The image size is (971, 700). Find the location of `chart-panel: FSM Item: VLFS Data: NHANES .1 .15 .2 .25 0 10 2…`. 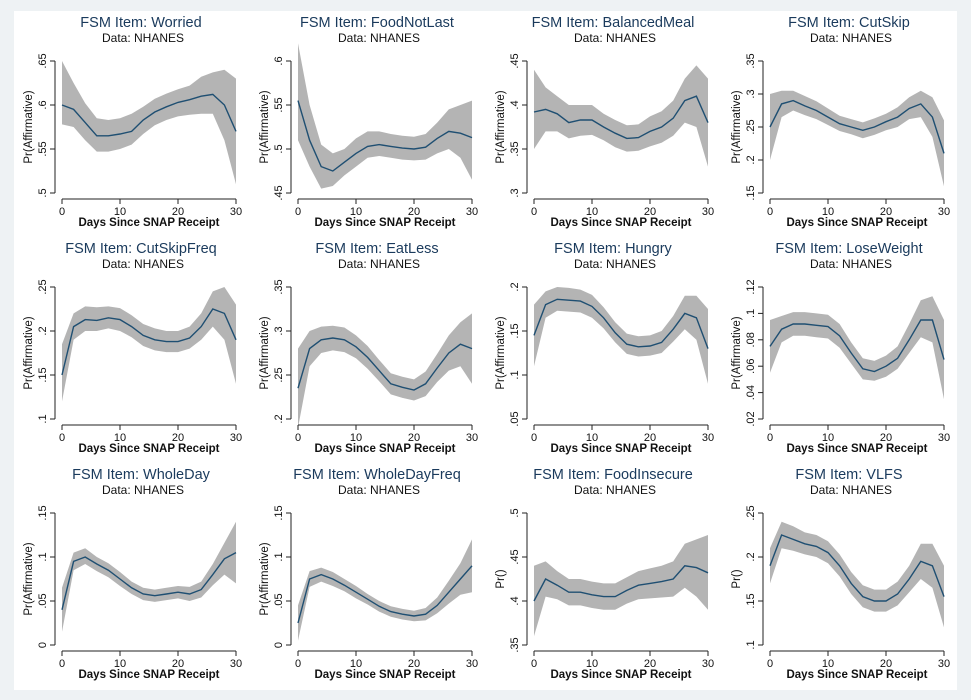

chart-panel: FSM Item: VLFS Data: NHANES .1 .15 .2 .25 0 10 2… is located at coordinates (837, 576).